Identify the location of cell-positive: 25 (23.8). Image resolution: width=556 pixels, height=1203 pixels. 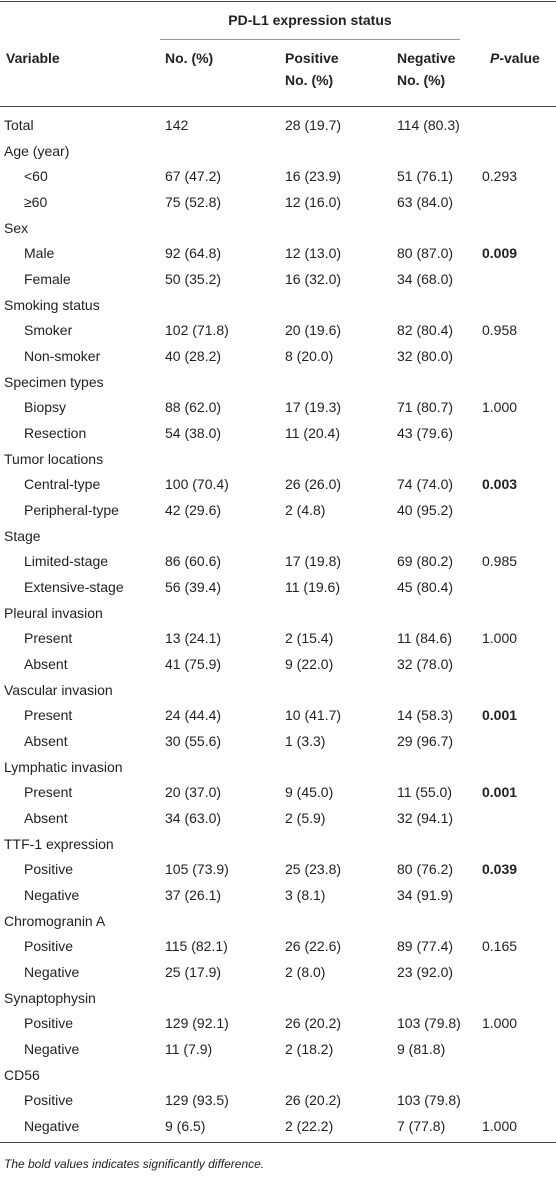
(313, 869).